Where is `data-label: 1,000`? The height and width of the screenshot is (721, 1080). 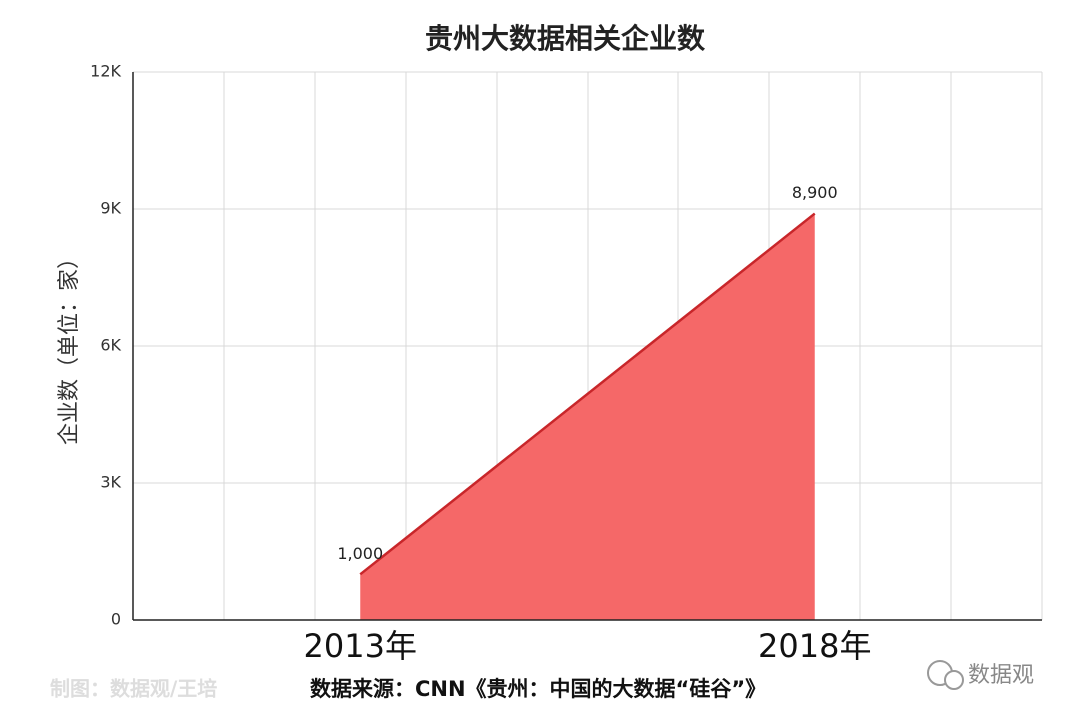 data-label: 1,000 is located at coordinates (360, 553).